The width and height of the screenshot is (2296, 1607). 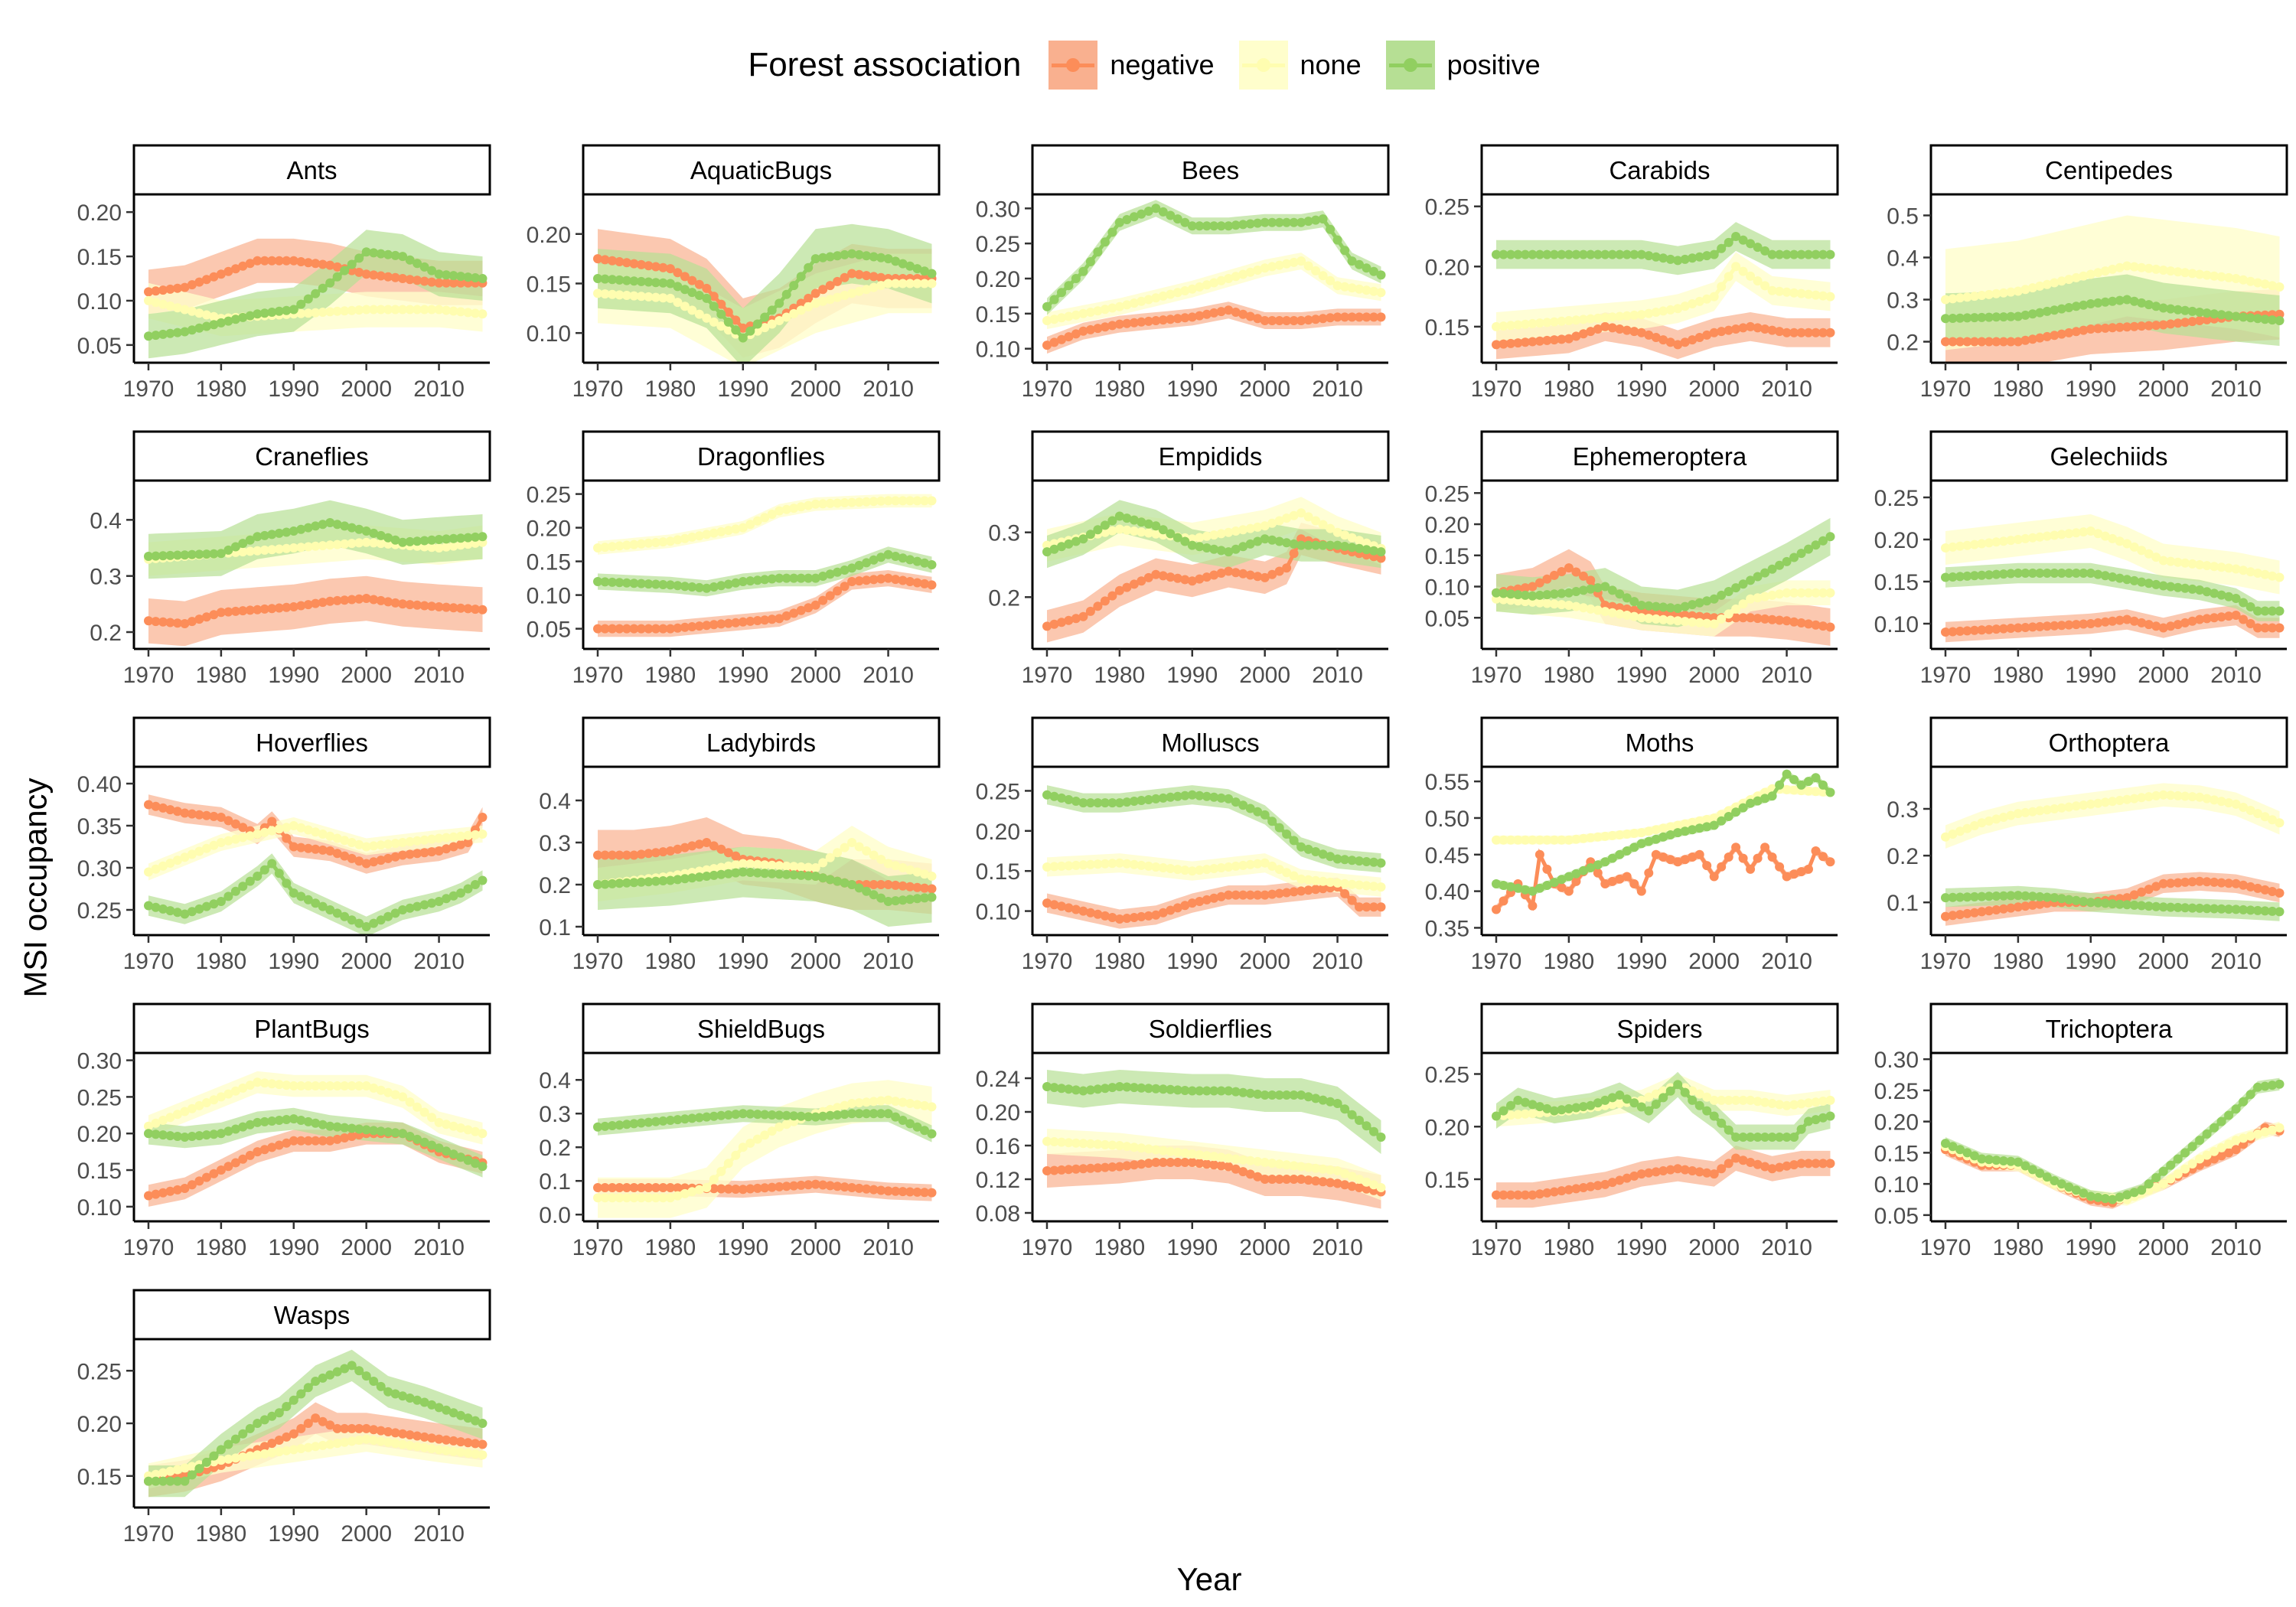 What do you see at coordinates (311, 742) in the screenshot?
I see `panel-strip` at bounding box center [311, 742].